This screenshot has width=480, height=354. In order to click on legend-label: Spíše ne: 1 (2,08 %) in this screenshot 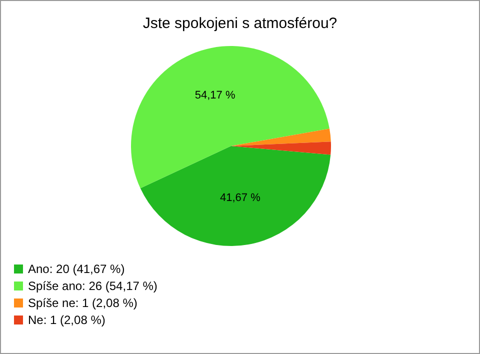, I will do `click(83, 303)`.